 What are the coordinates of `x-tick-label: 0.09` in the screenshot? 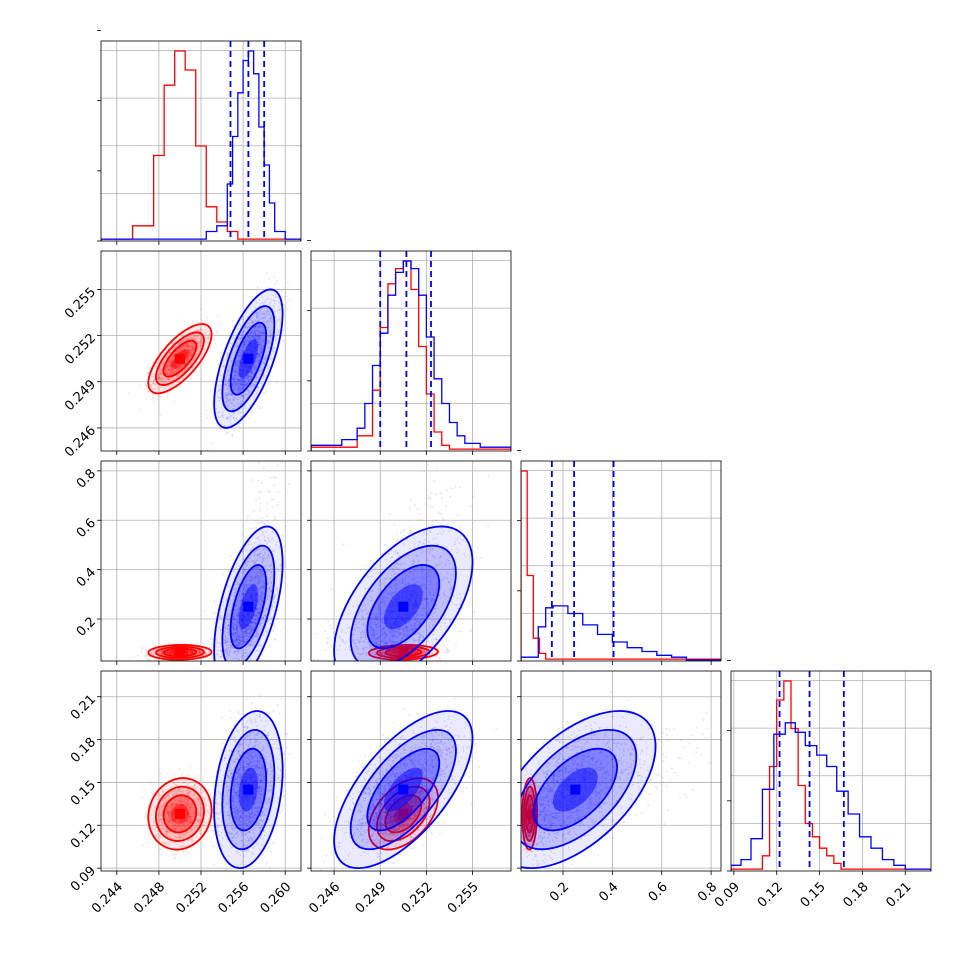 It's located at (727, 895).